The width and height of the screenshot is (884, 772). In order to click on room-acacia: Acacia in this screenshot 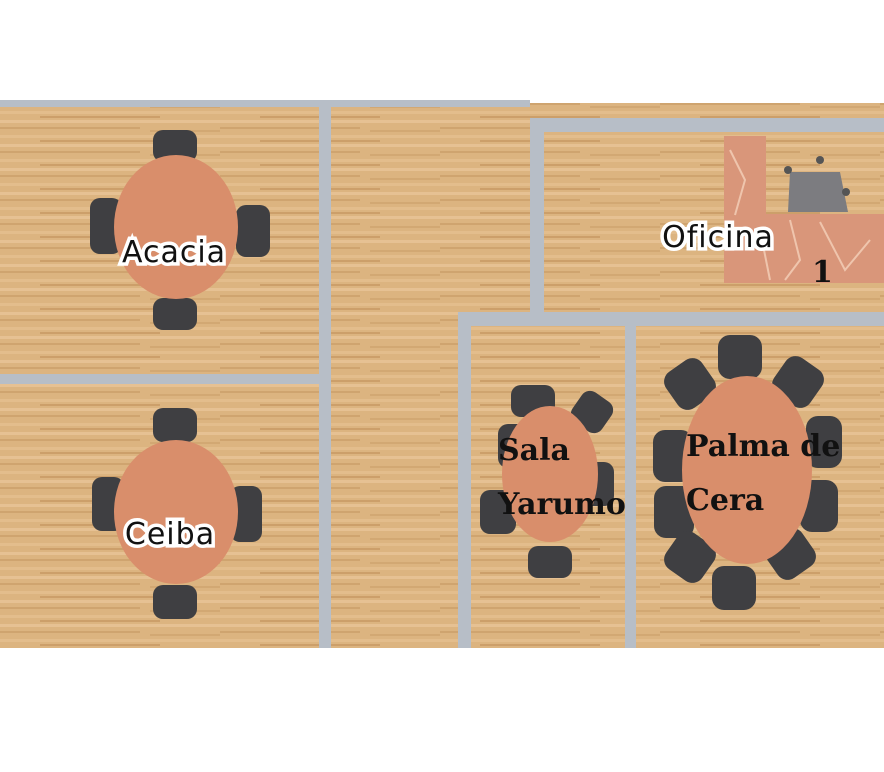, I will do `click(160, 241)`.